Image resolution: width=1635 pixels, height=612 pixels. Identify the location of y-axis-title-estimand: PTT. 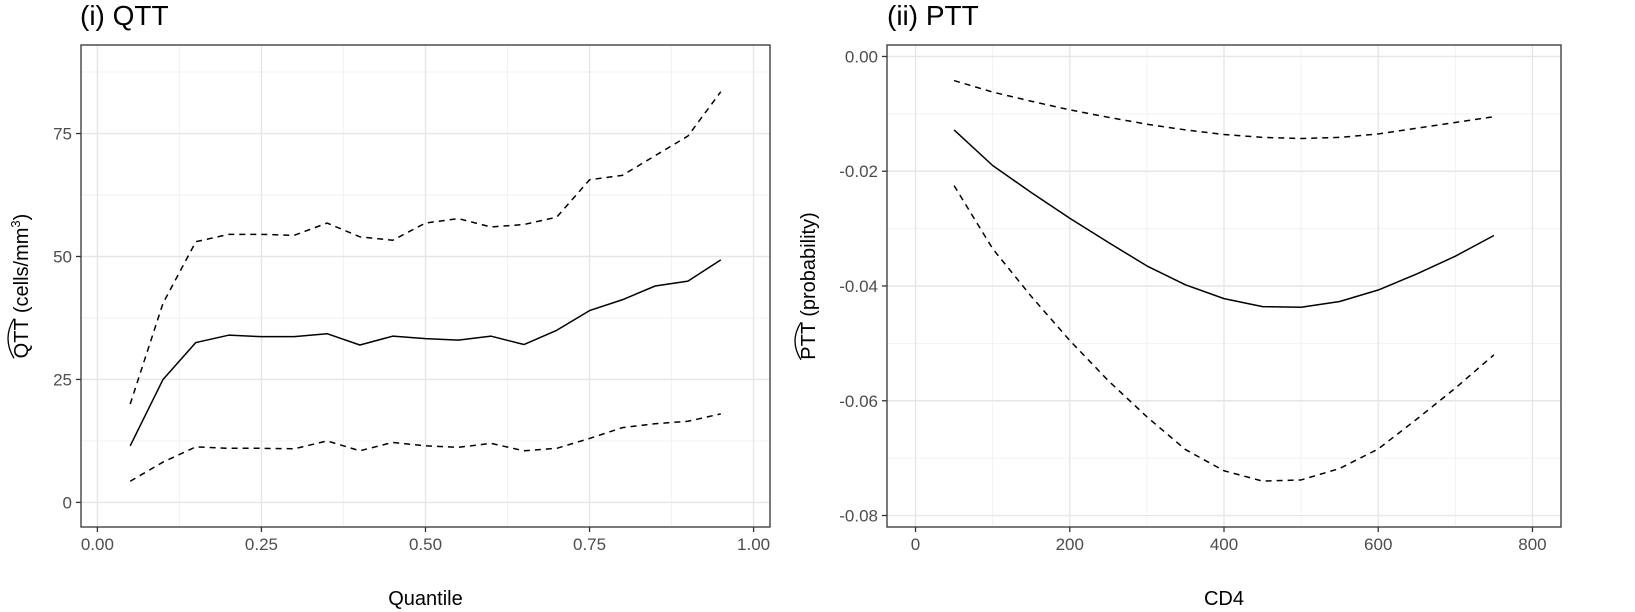
(809, 341).